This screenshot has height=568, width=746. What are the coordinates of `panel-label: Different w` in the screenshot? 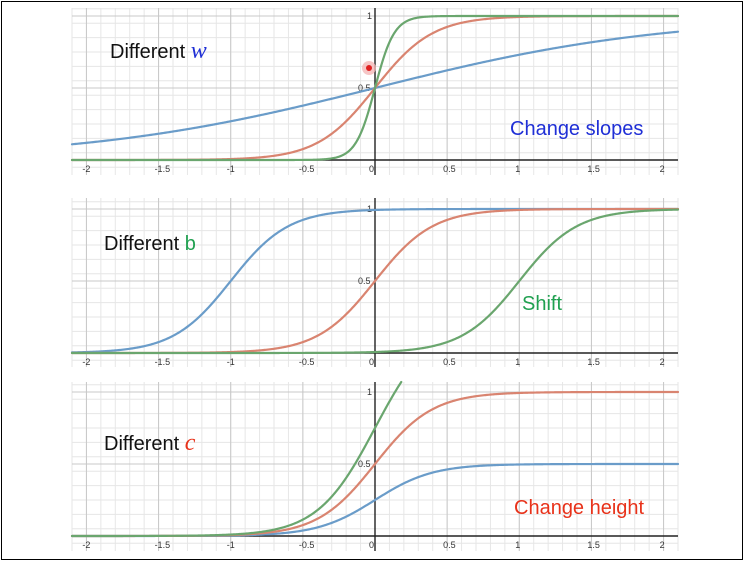 It's located at (158, 51).